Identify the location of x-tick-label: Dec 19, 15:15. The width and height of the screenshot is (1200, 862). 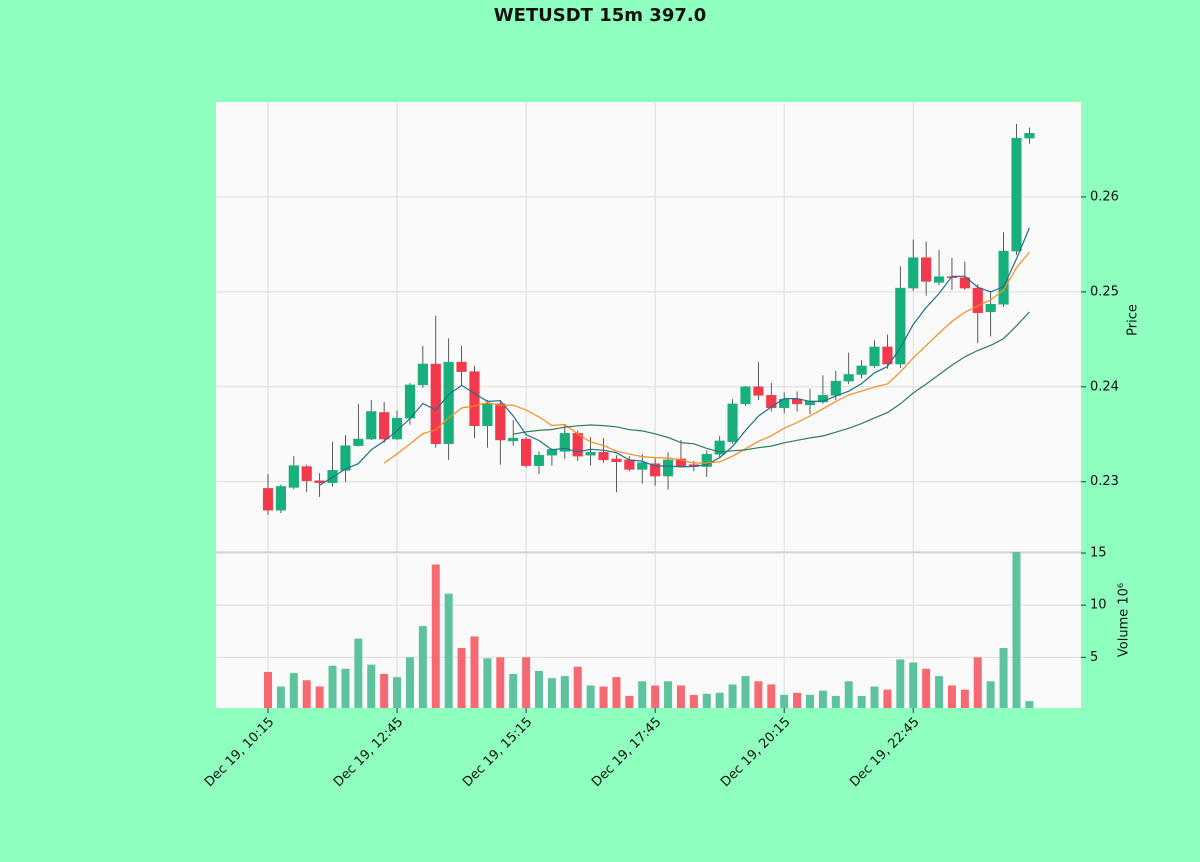
(497, 752).